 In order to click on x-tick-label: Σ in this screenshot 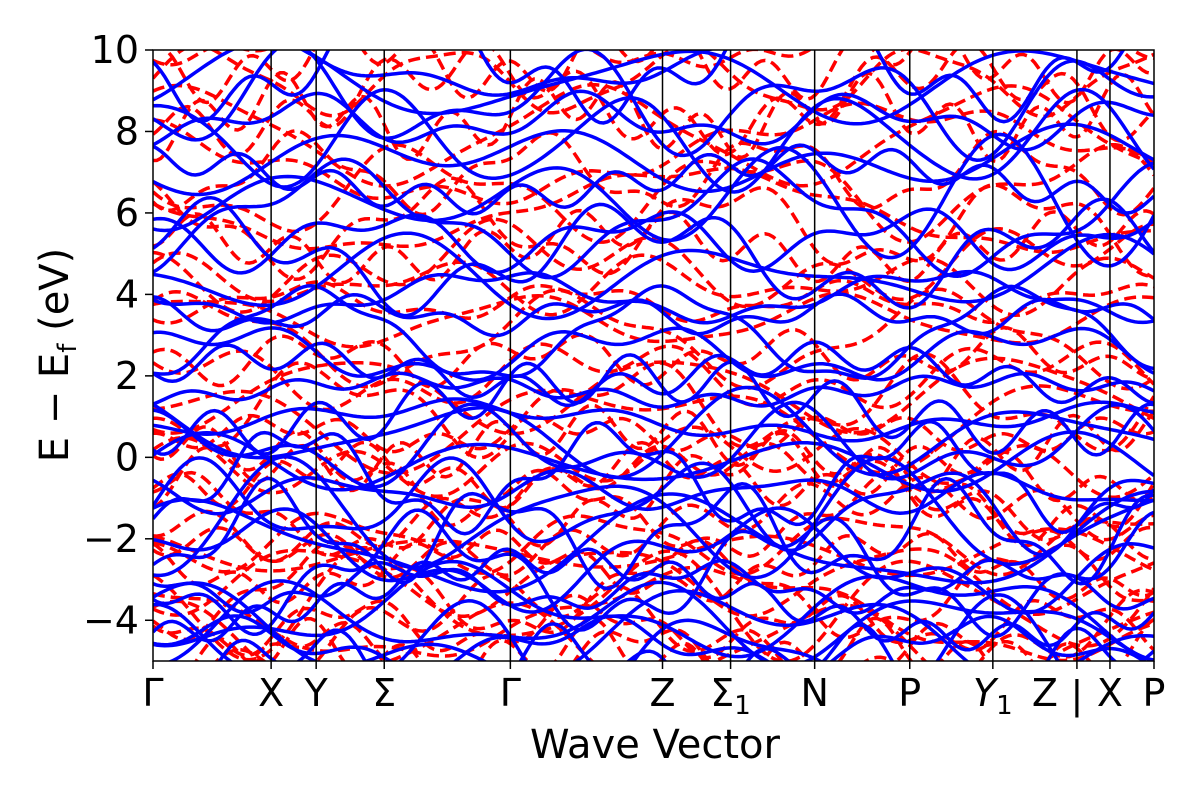, I will do `click(384, 693)`.